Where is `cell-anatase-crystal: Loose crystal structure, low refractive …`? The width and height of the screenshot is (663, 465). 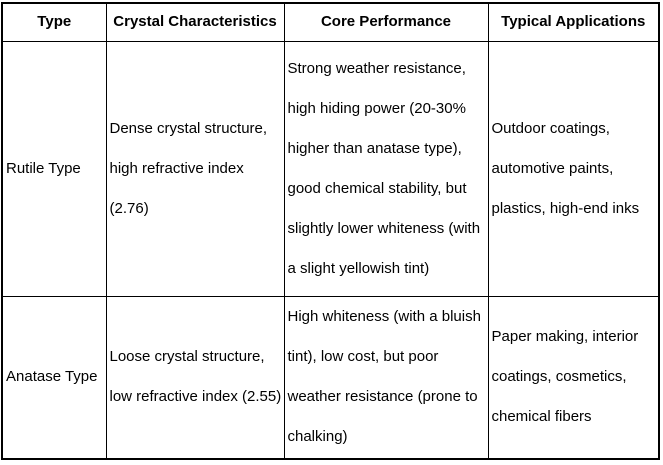 cell-anatase-crystal: Loose crystal structure, low refractive … is located at coordinates (195, 377).